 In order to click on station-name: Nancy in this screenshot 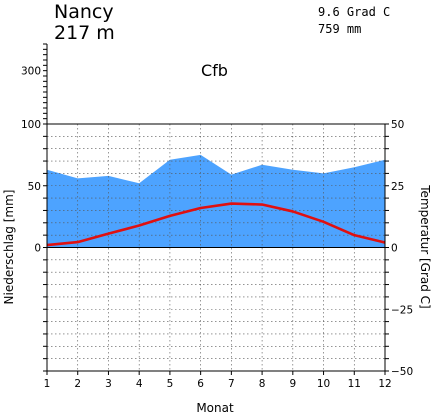, I will do `click(84, 12)`.